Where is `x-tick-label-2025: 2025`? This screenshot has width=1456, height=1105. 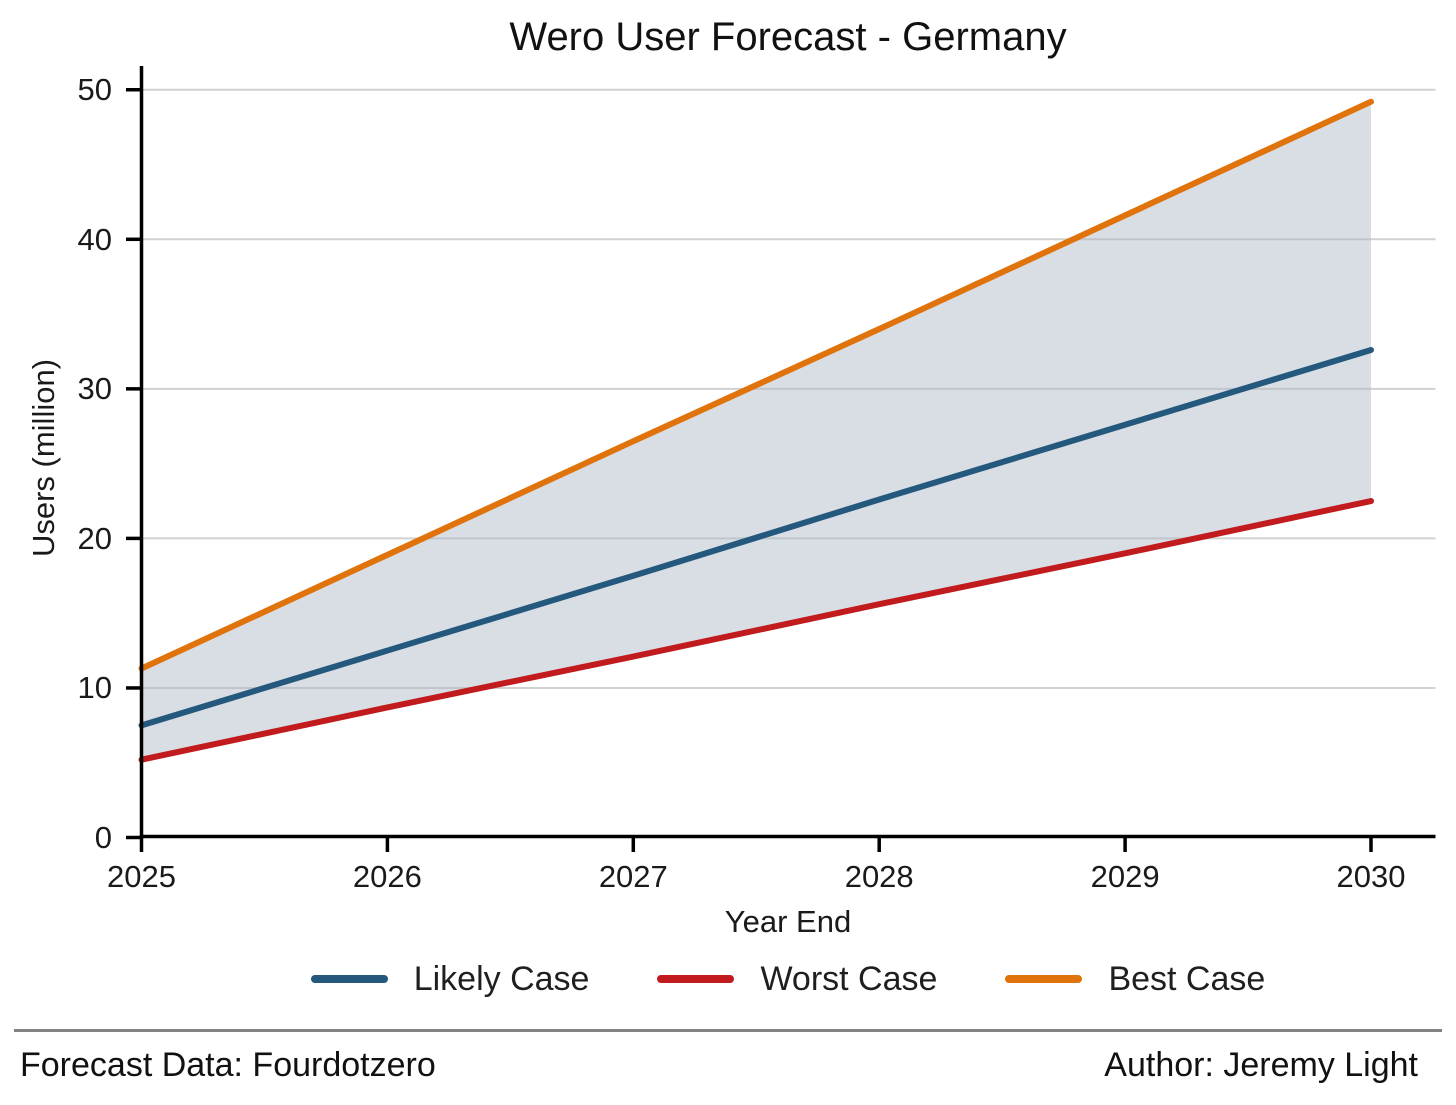 x-tick-label-2025: 2025 is located at coordinates (141, 876).